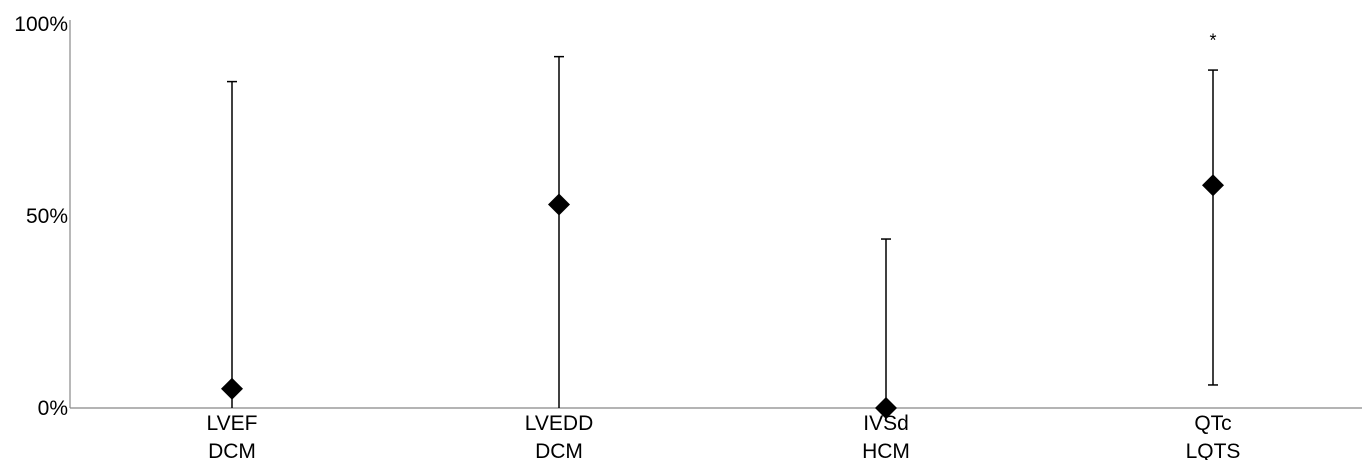 This screenshot has height=465, width=1364. Describe the element at coordinates (41, 24) in the screenshot. I see `y-tick-label: 100%` at that location.